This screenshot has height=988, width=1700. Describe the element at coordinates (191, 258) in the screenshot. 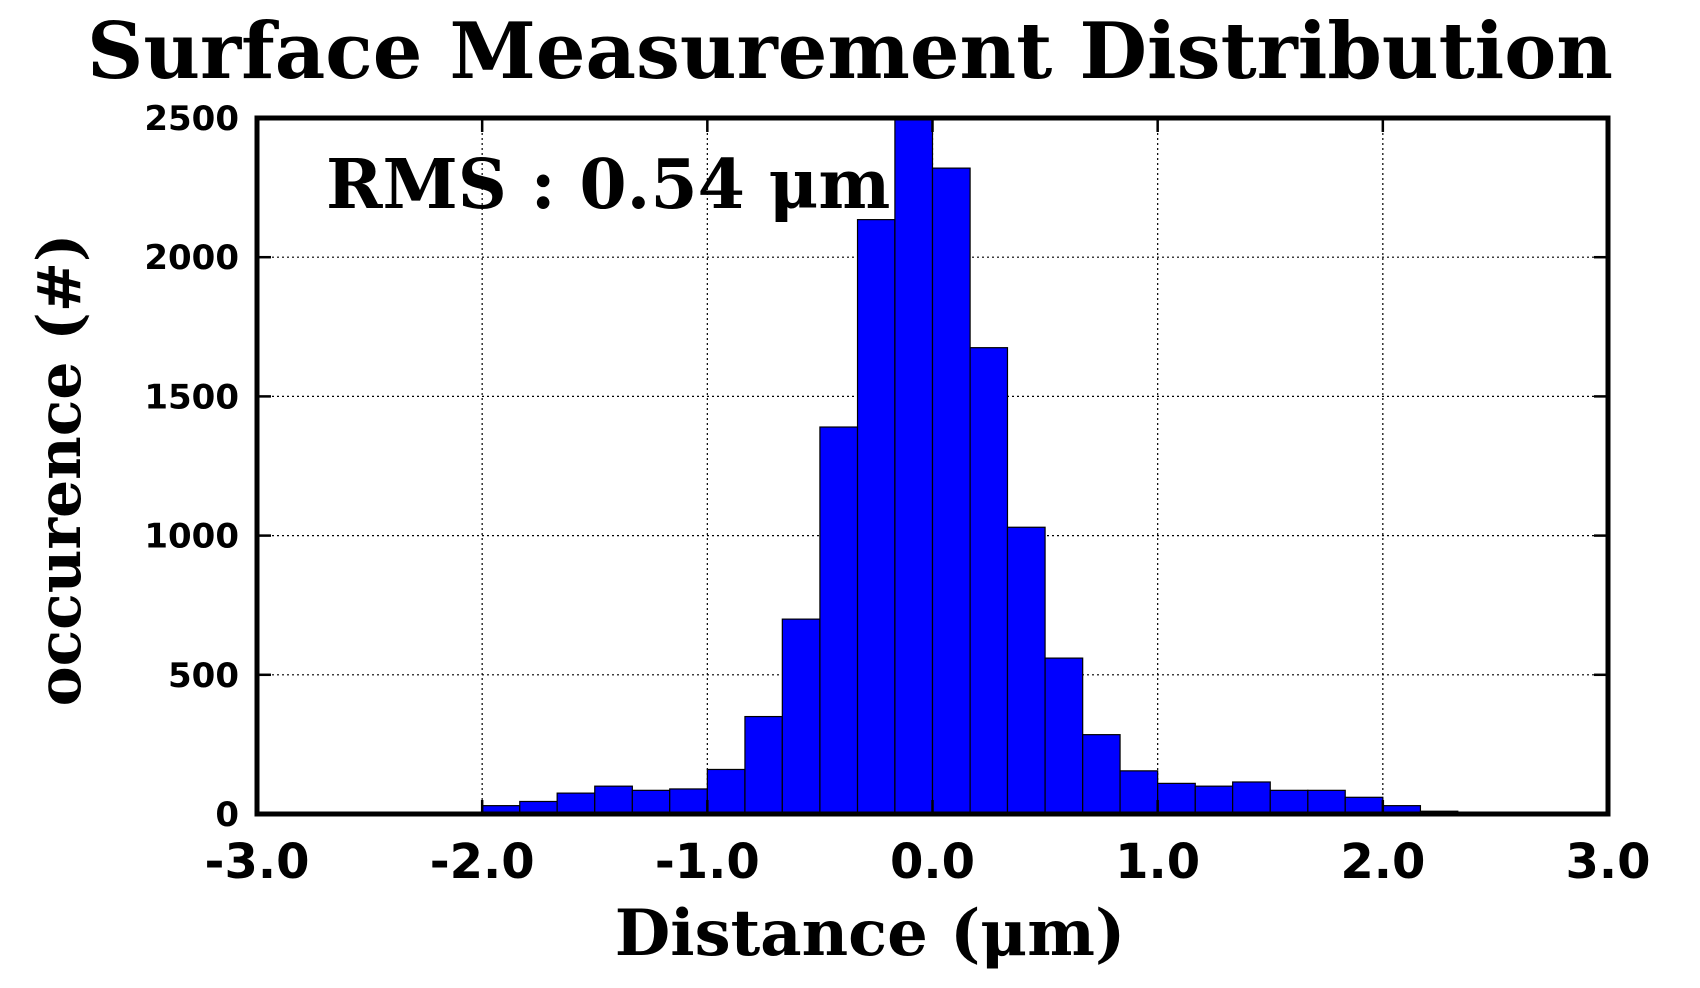

I see `y-tick-label: 2000` at that location.